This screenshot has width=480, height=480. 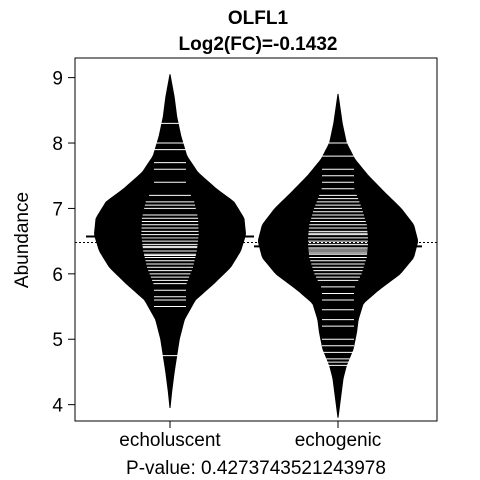 What do you see at coordinates (57, 406) in the screenshot?
I see `y-tick-label: 4` at bounding box center [57, 406].